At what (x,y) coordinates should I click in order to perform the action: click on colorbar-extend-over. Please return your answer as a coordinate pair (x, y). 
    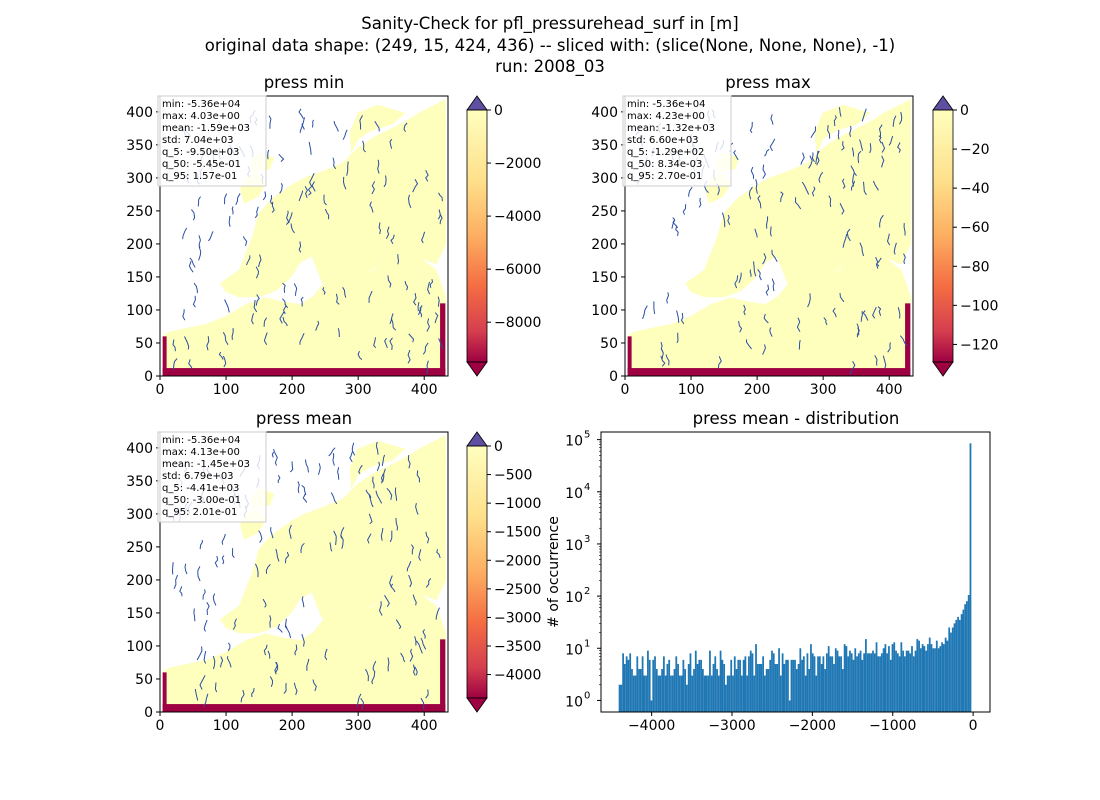
    Looking at the image, I should click on (477, 103).